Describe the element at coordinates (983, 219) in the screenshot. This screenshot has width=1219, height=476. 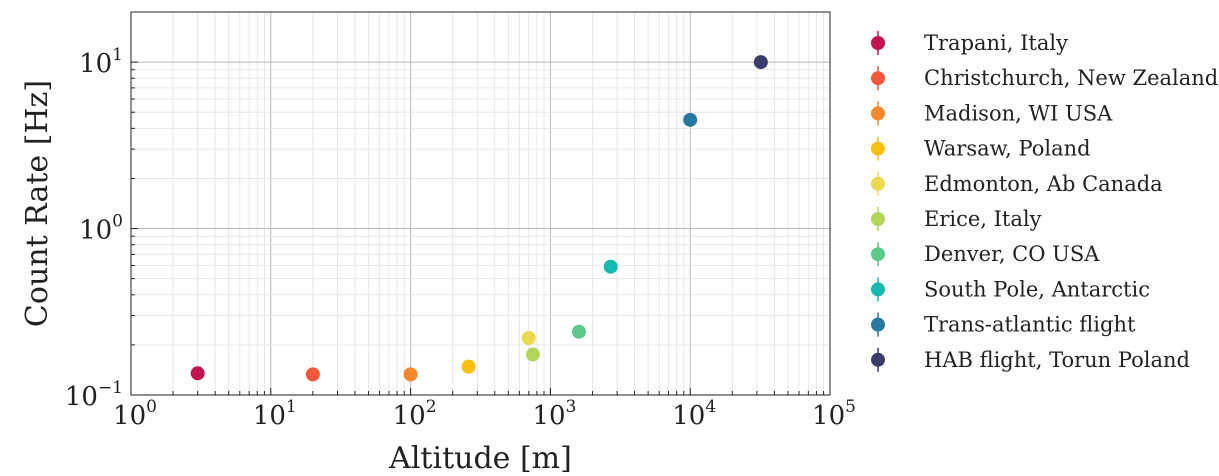
I see `legend-label: Erice, Italy` at that location.